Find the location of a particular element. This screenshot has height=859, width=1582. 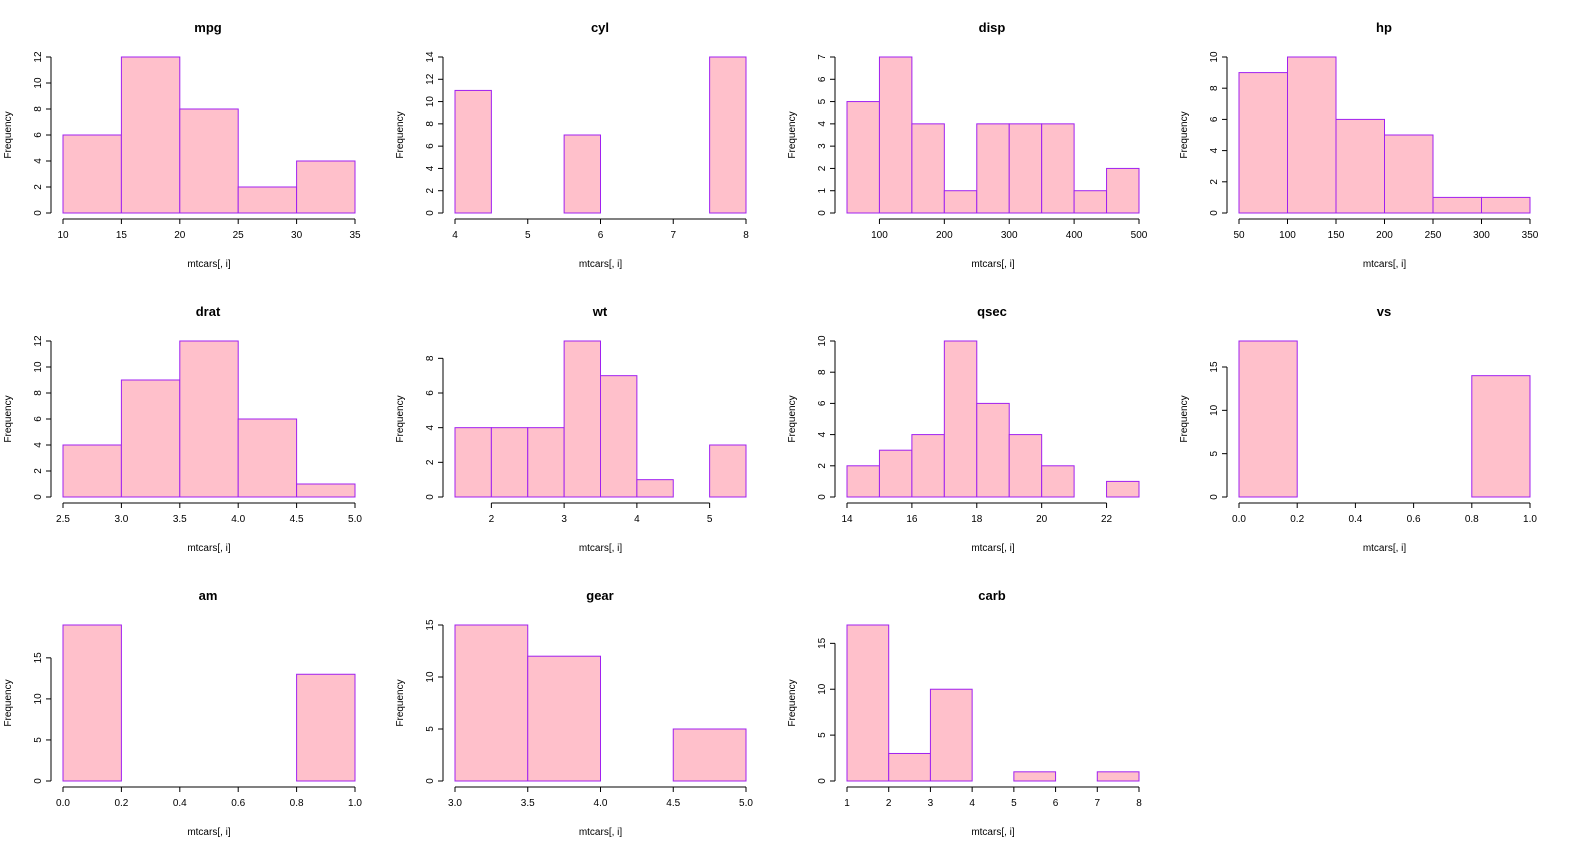

chart-title: qsec is located at coordinates (992, 311).